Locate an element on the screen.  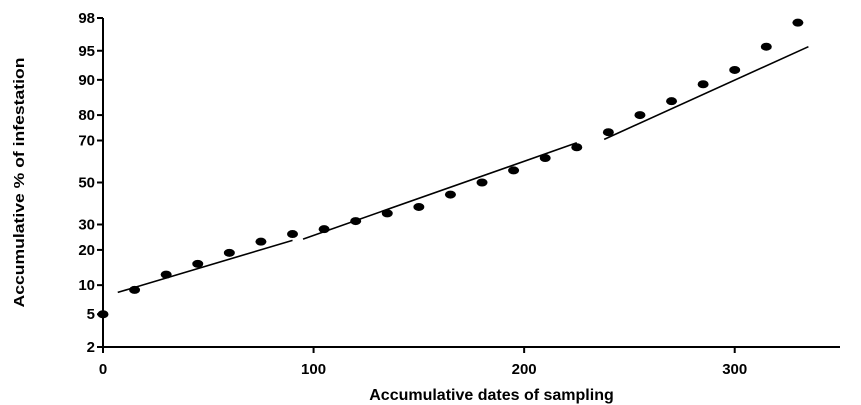
y-tick-label: 50 is located at coordinates (86, 183).